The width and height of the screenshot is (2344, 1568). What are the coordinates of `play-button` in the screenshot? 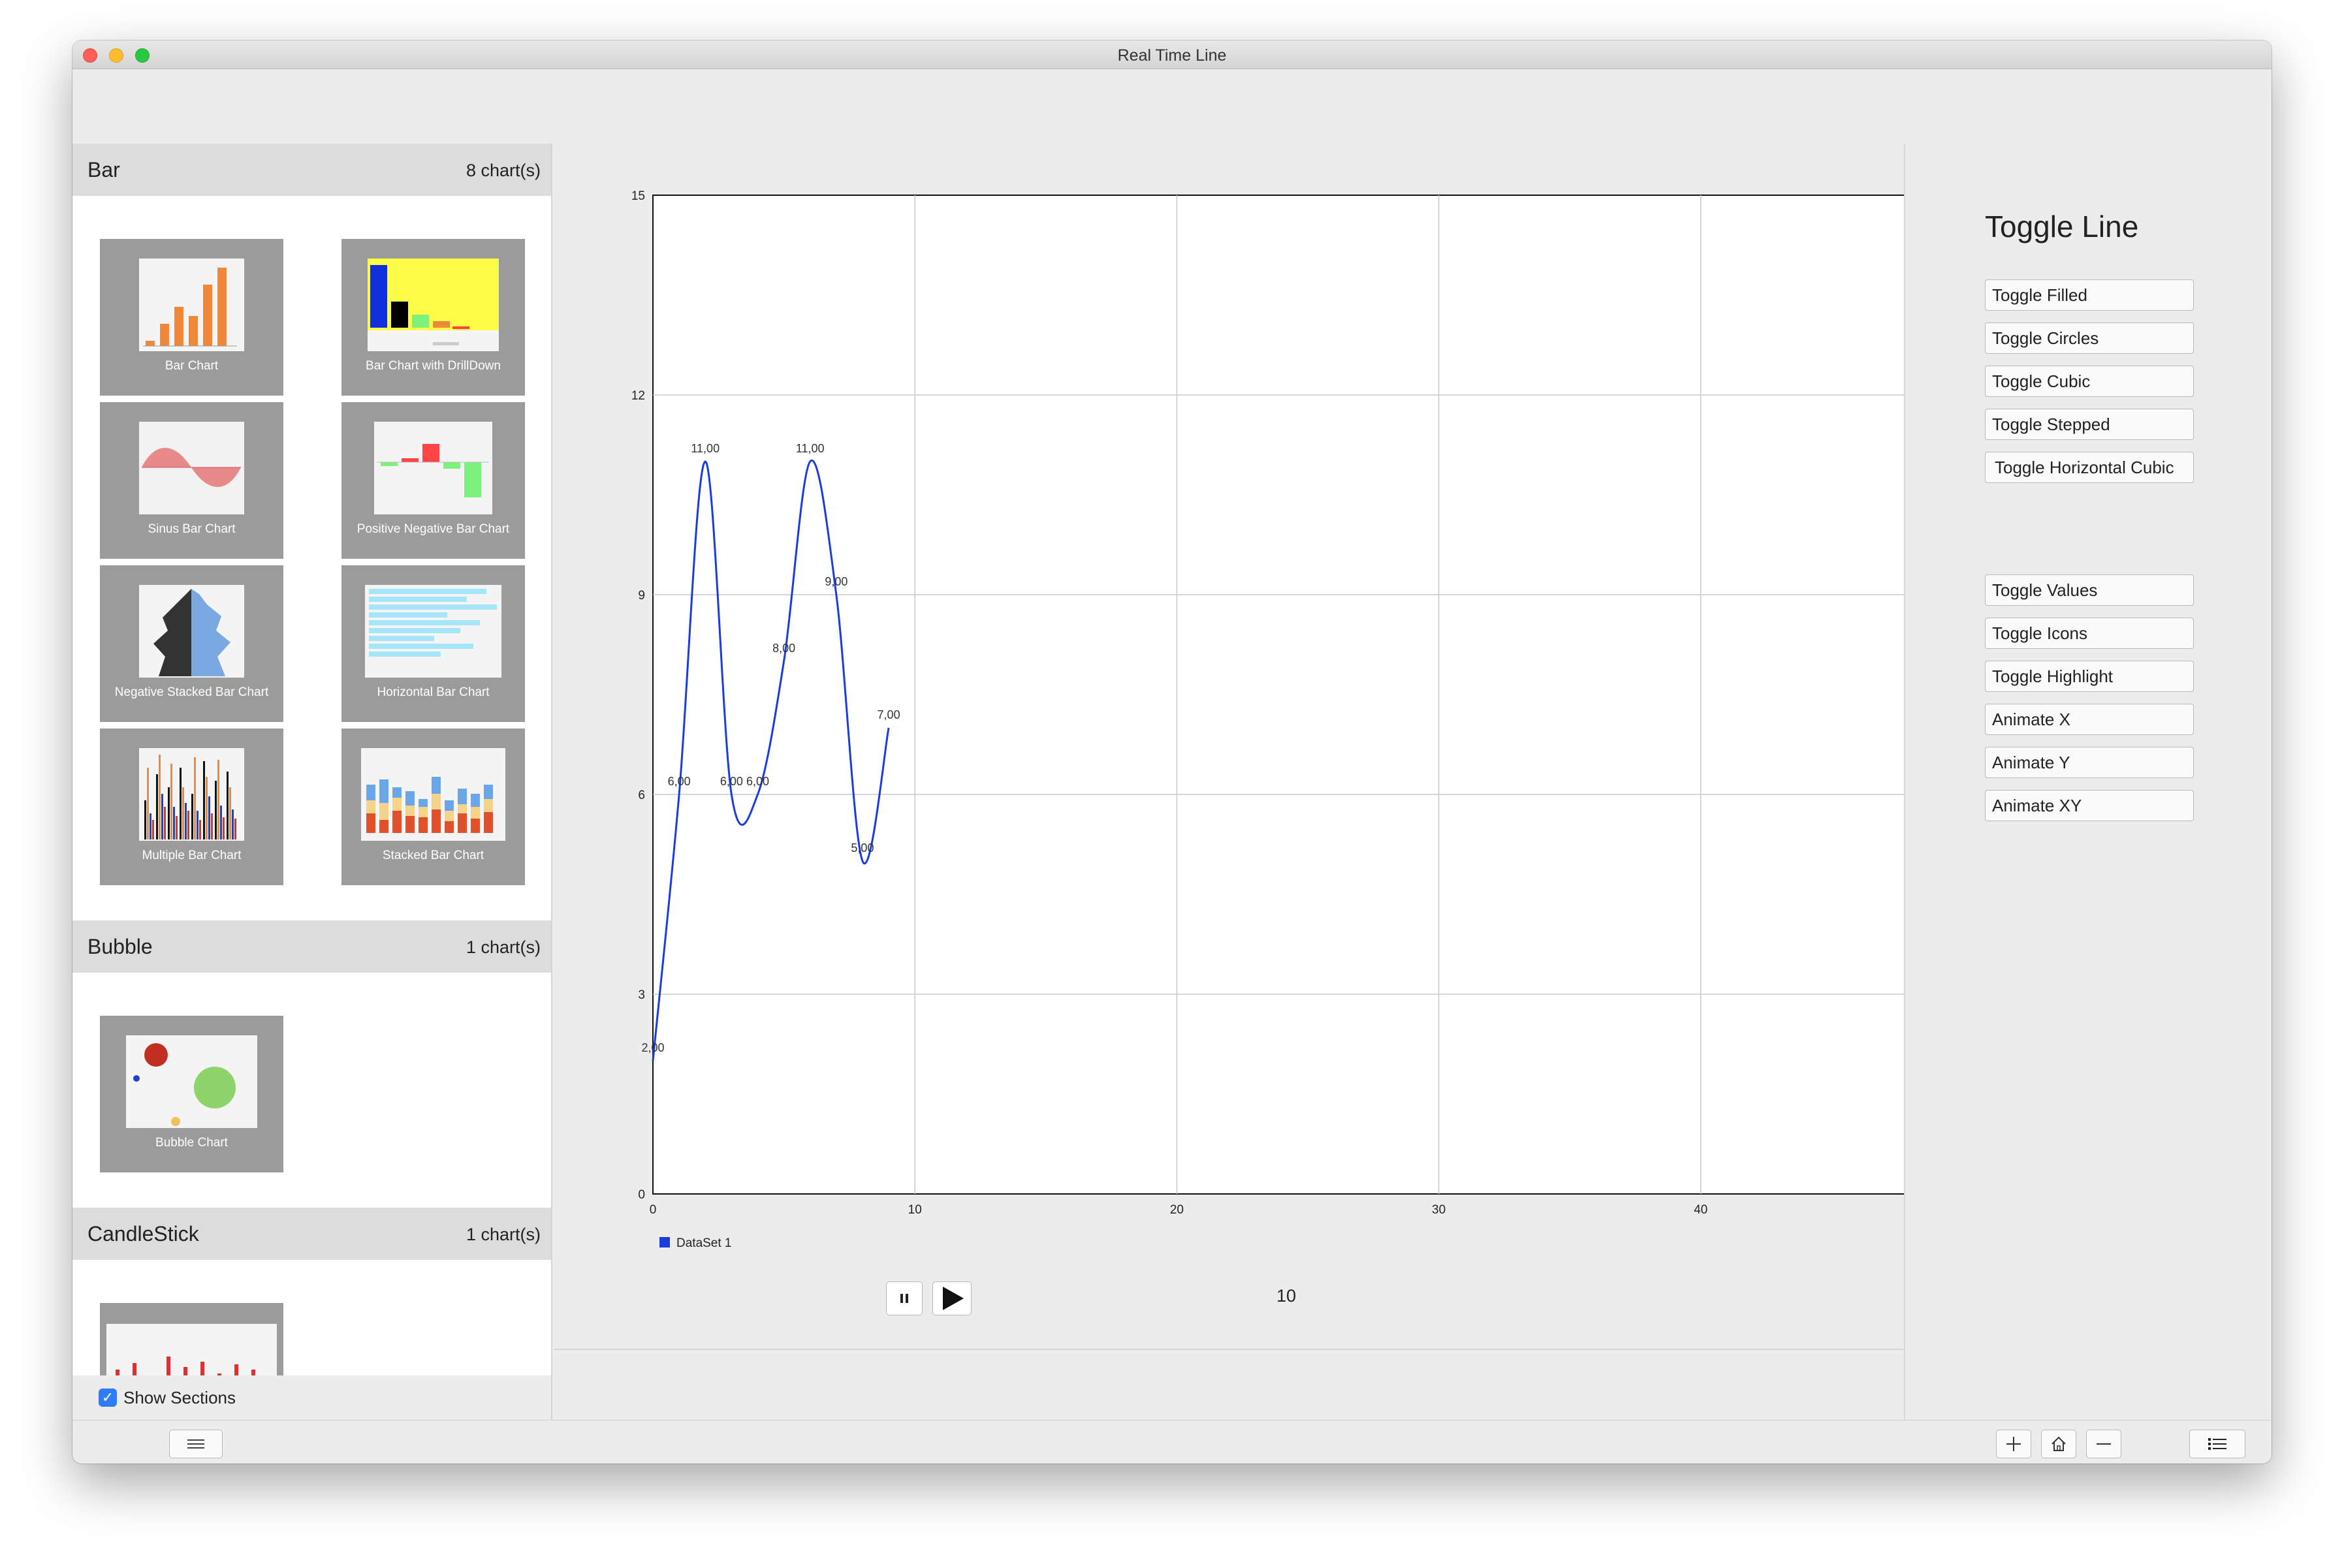 It's located at (952, 1298).